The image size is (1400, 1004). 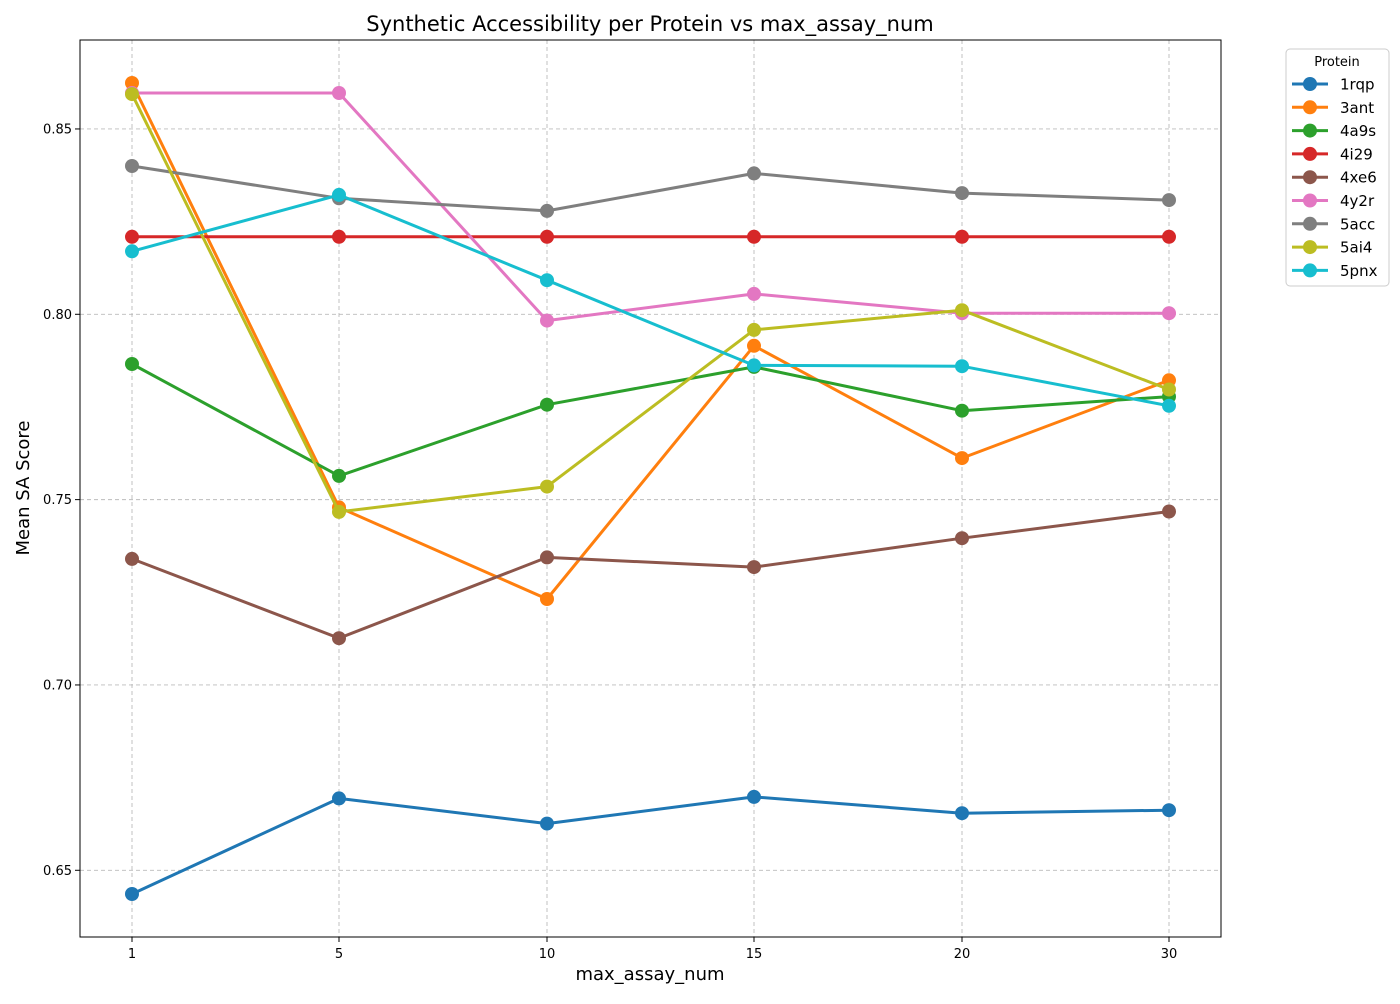 What do you see at coordinates (1357, 108) in the screenshot?
I see `legend-label: 3ant` at bounding box center [1357, 108].